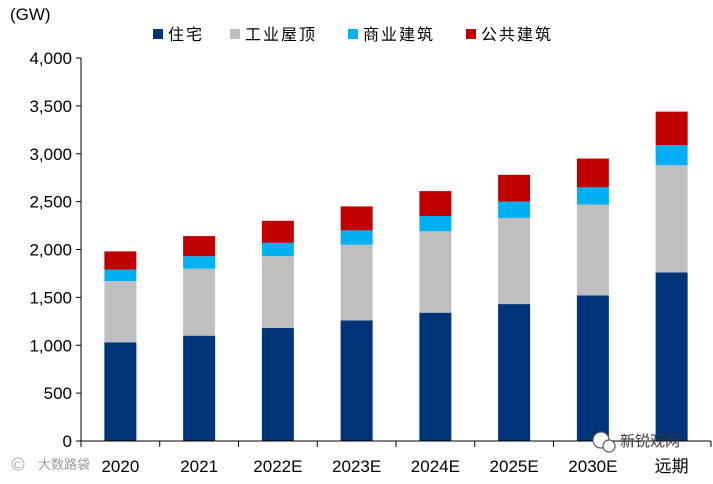 This screenshot has height=484, width=713. What do you see at coordinates (50, 154) in the screenshot?
I see `y-tick-label: 3,000` at bounding box center [50, 154].